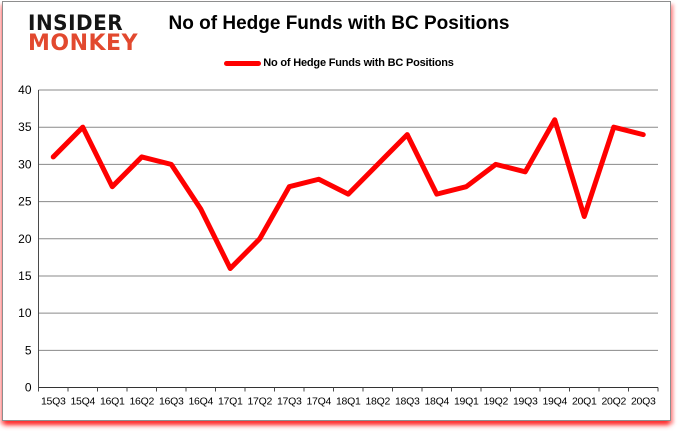 Image resolution: width=678 pixels, height=431 pixels. I want to click on logo-line-monkey: MONKEY, so click(83, 43).